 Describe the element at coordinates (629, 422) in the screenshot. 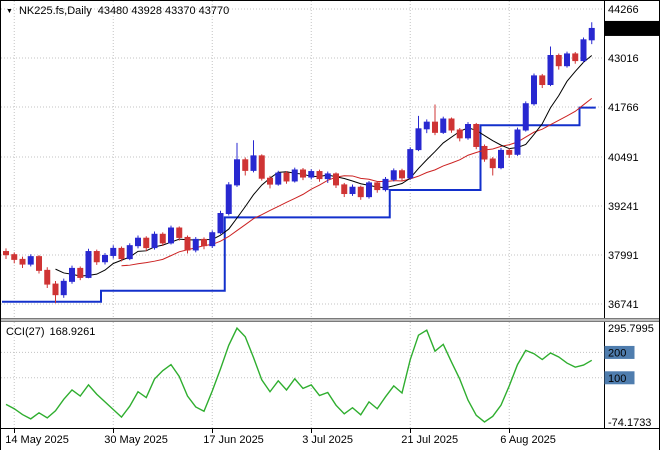

I see `cci-scale-min-label: -74.1733` at that location.